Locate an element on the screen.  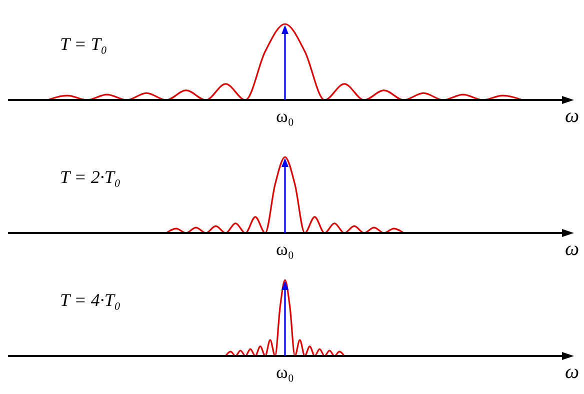
text: T = T₀ is located at coordinates (84, 44).